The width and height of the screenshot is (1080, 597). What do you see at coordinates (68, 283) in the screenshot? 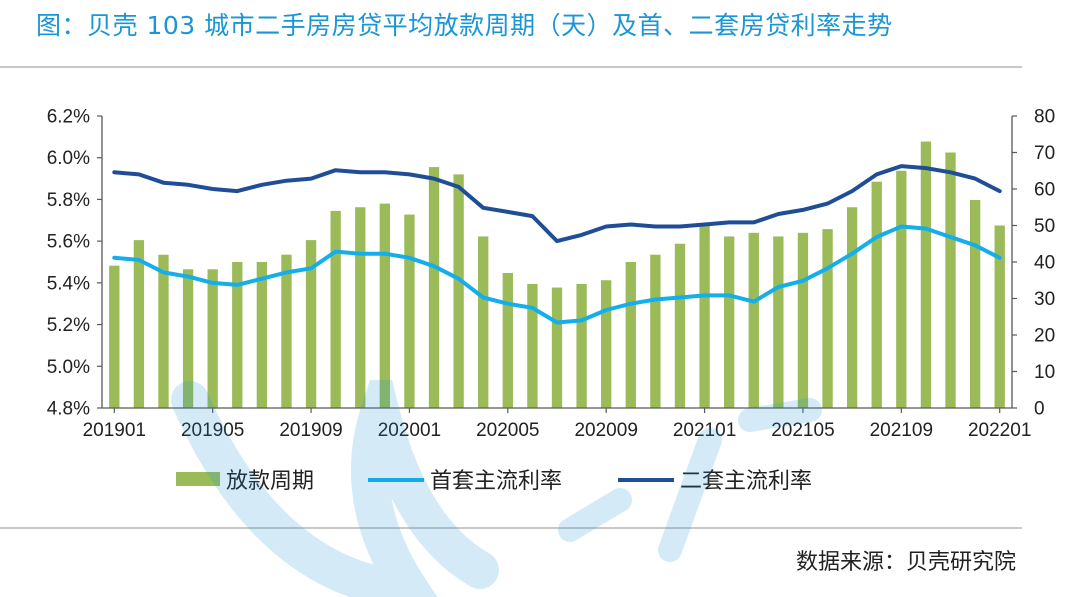
I see `y-left-tick-label: 5.4%` at bounding box center [68, 283].